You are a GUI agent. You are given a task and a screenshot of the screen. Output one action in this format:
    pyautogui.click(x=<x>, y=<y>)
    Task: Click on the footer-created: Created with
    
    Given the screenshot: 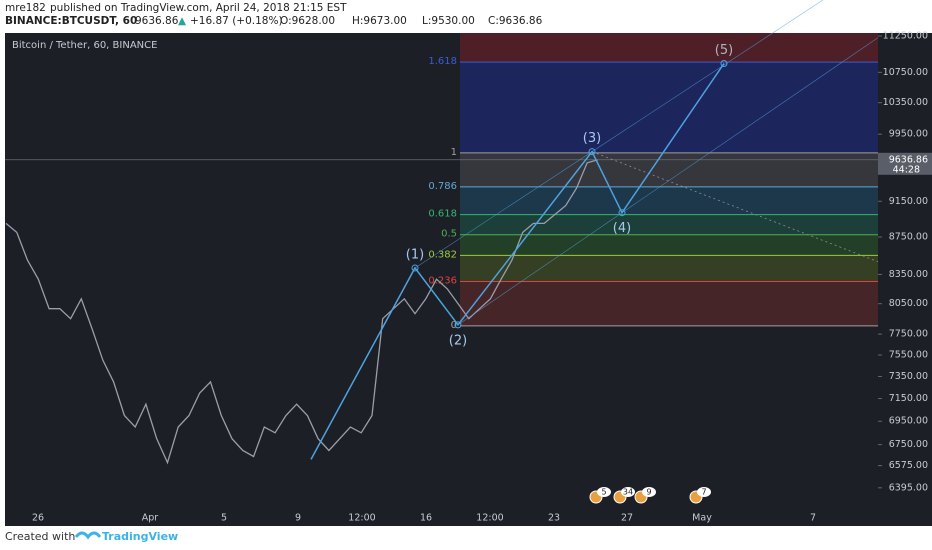 What is the action you would take?
    pyautogui.click(x=40, y=536)
    